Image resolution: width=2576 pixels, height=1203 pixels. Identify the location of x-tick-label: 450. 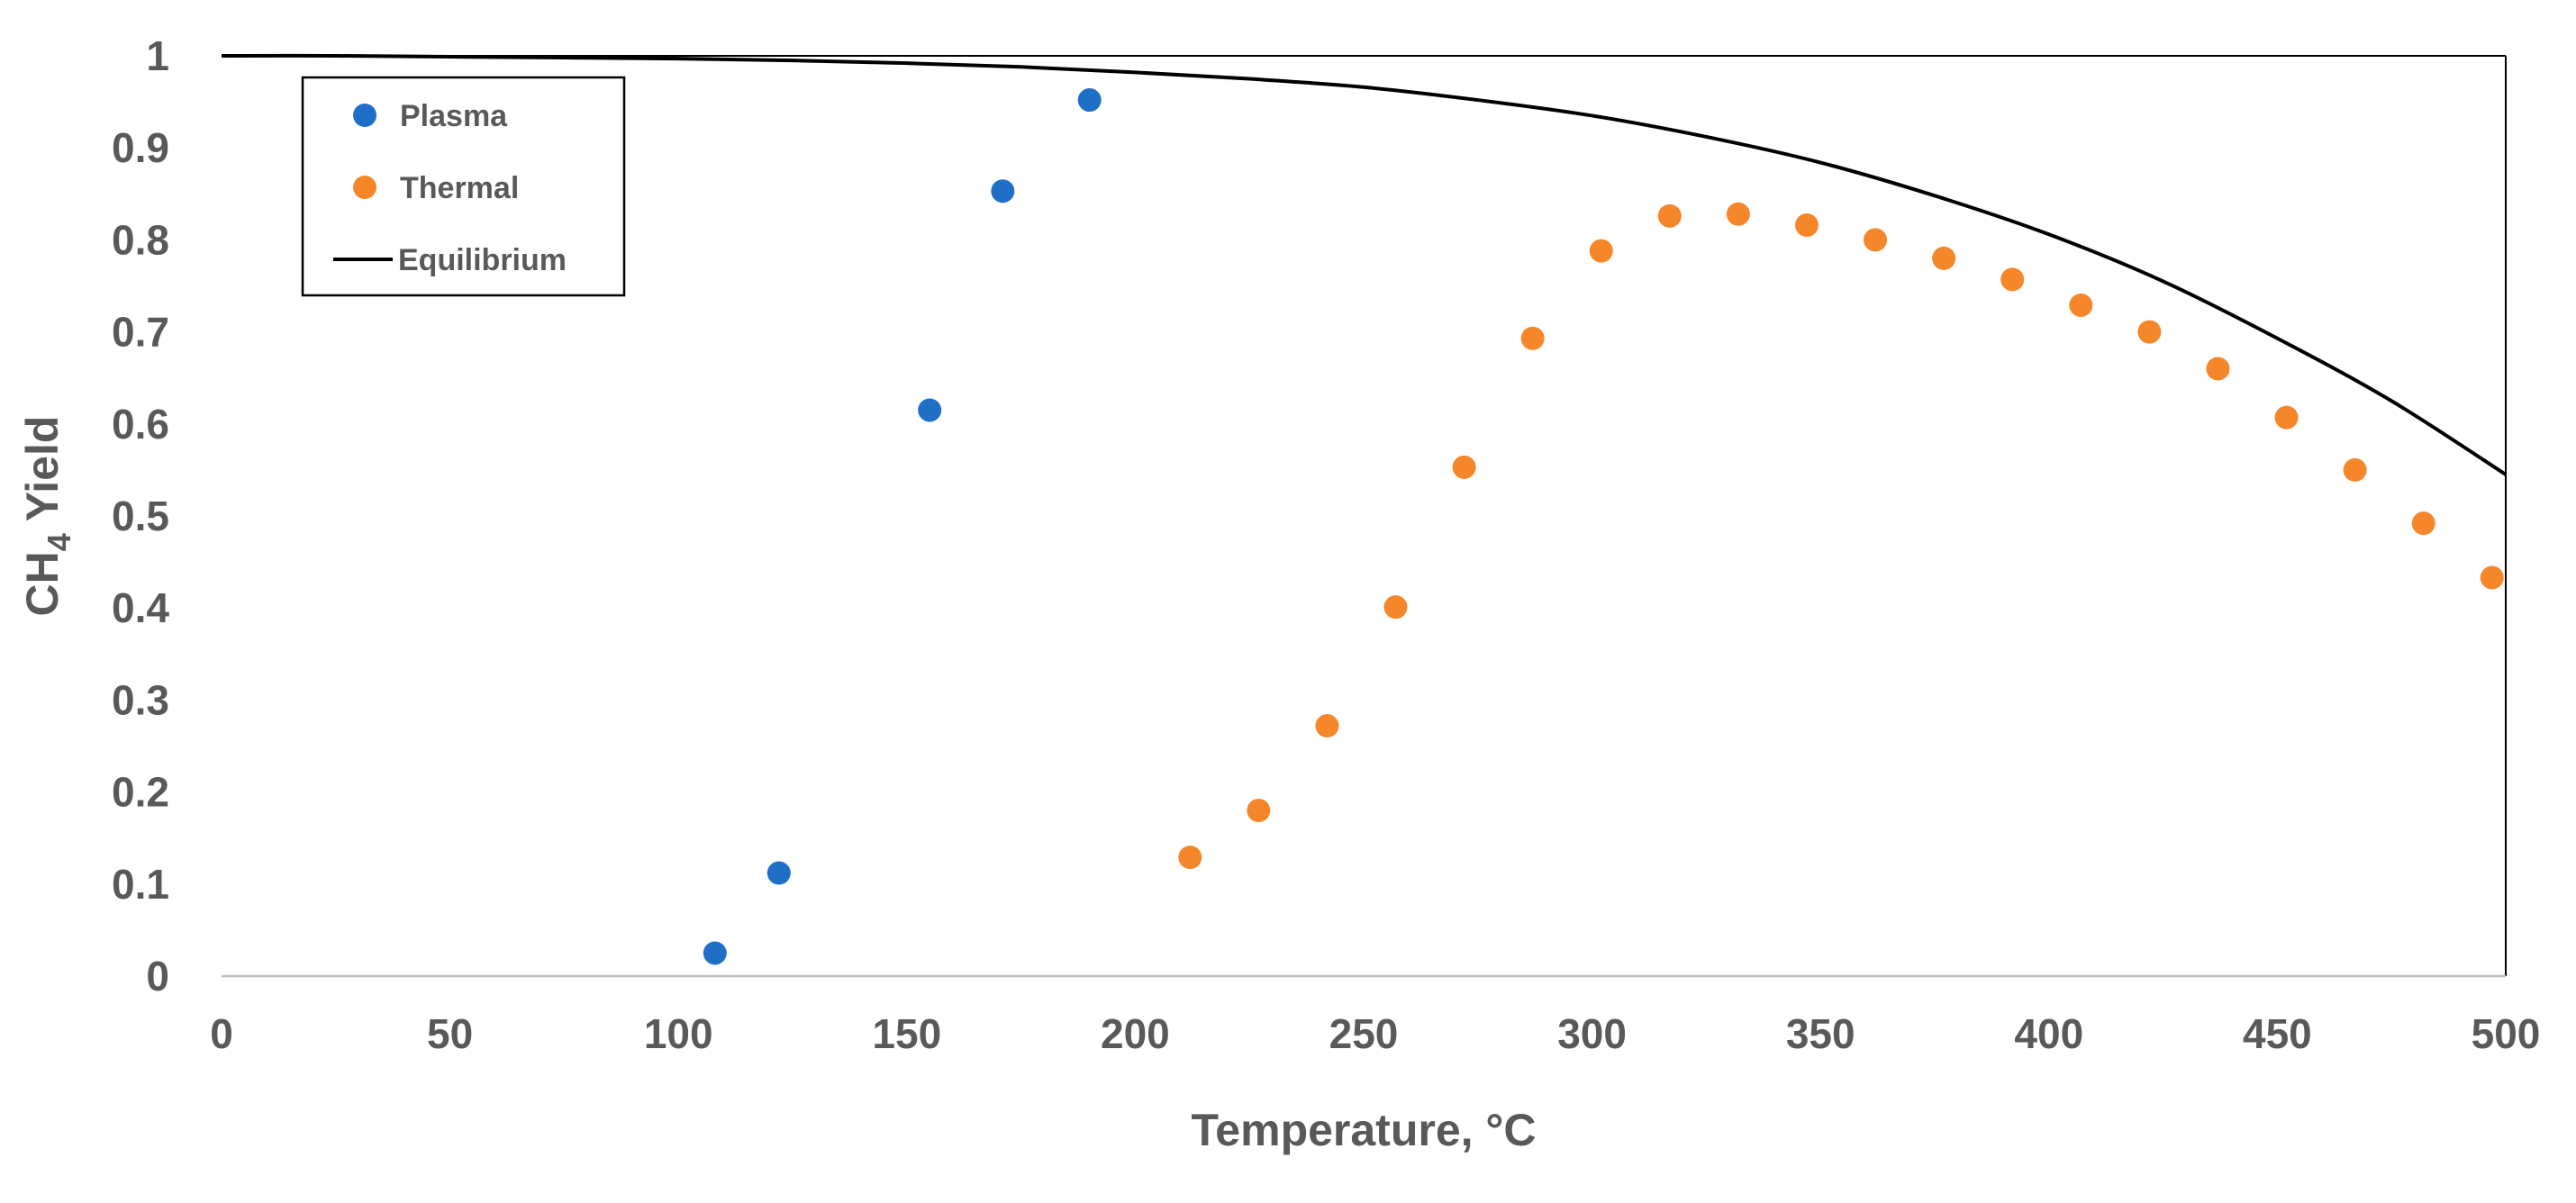
(2277, 1033).